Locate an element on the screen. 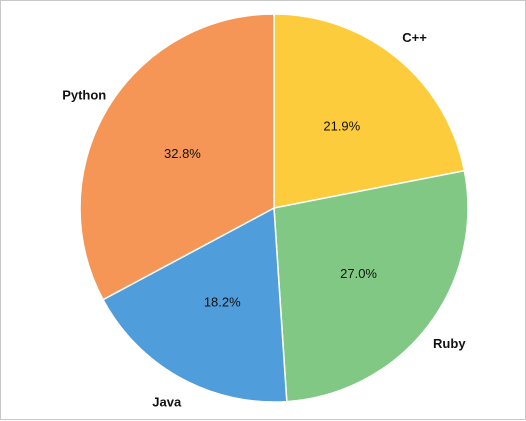 The height and width of the screenshot is (421, 526). pie-value-label-python: 32.8% is located at coordinates (182, 153).